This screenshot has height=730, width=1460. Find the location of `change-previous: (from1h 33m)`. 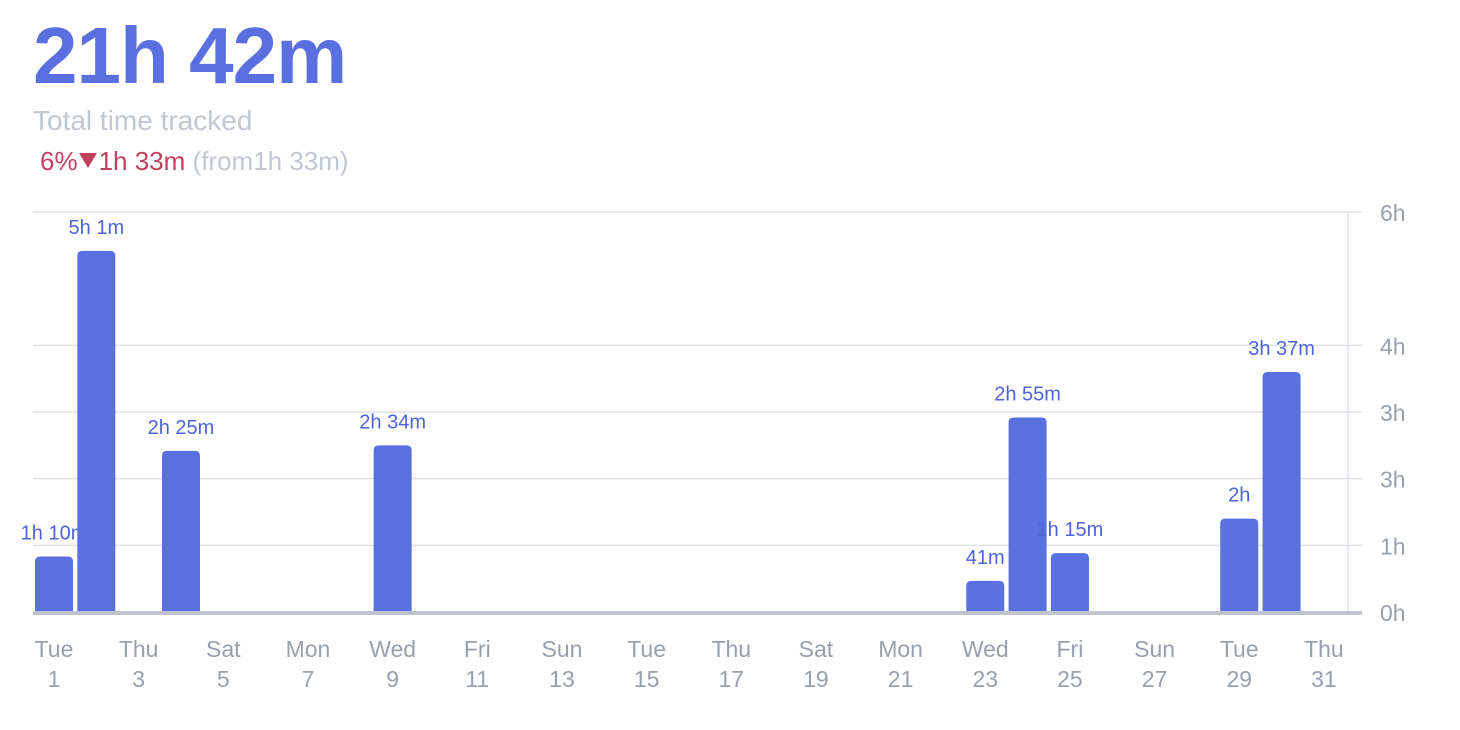

change-previous: (from1h 33m) is located at coordinates (270, 161).